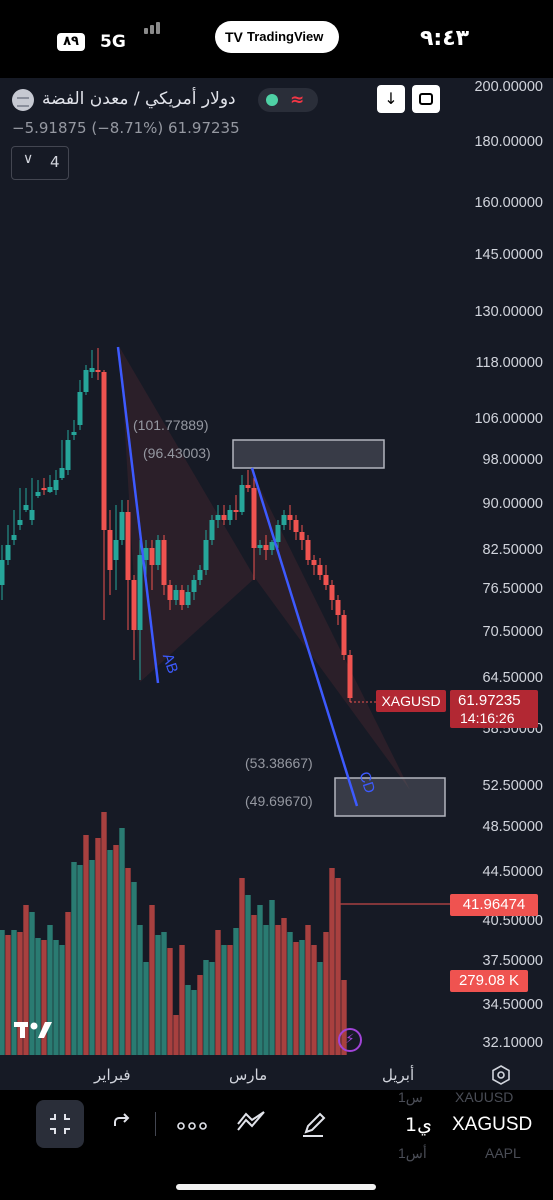  I want to click on settings-icon, so click(501, 1075).